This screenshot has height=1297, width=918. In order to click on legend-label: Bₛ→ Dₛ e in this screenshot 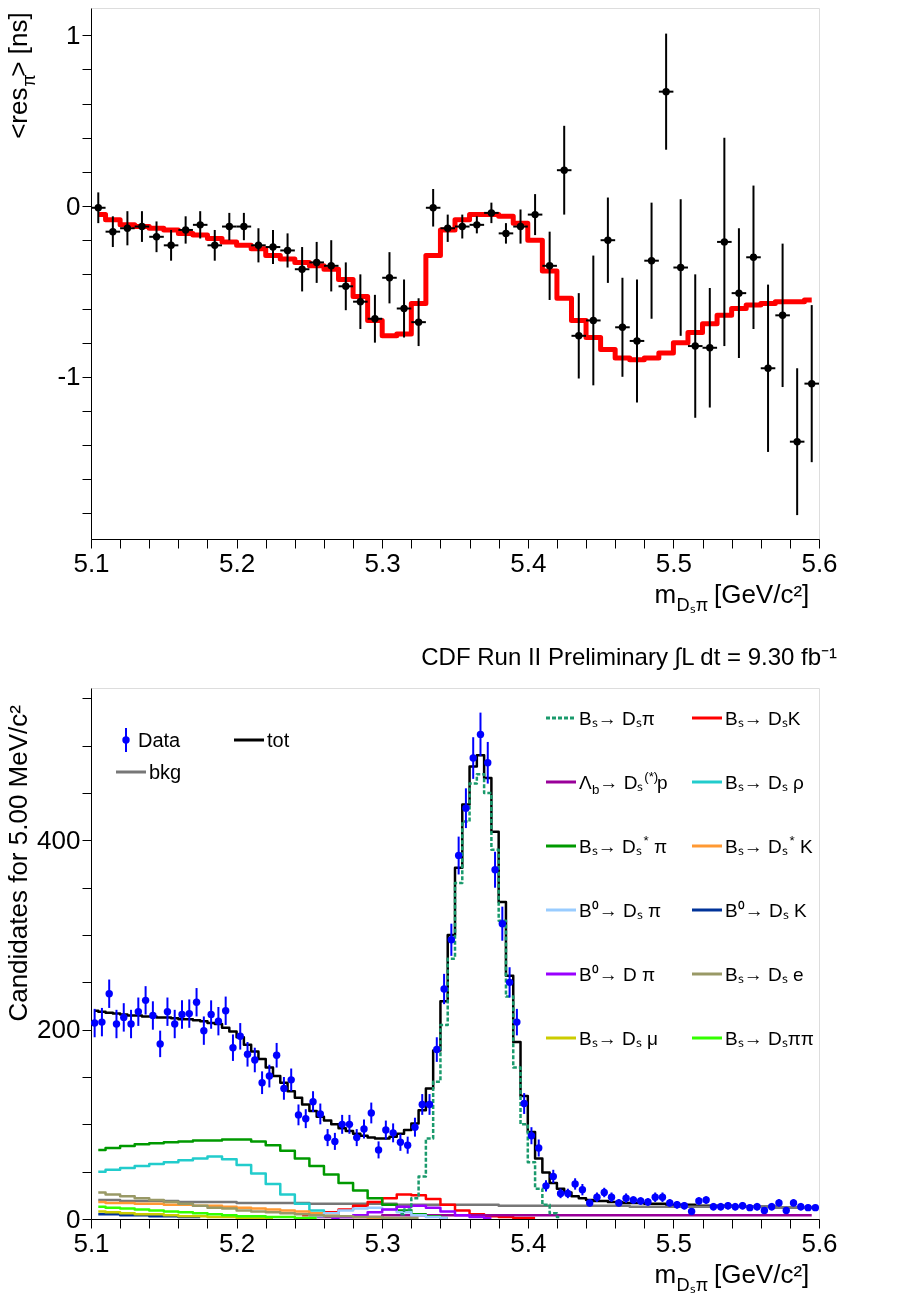, I will do `click(764, 974)`.